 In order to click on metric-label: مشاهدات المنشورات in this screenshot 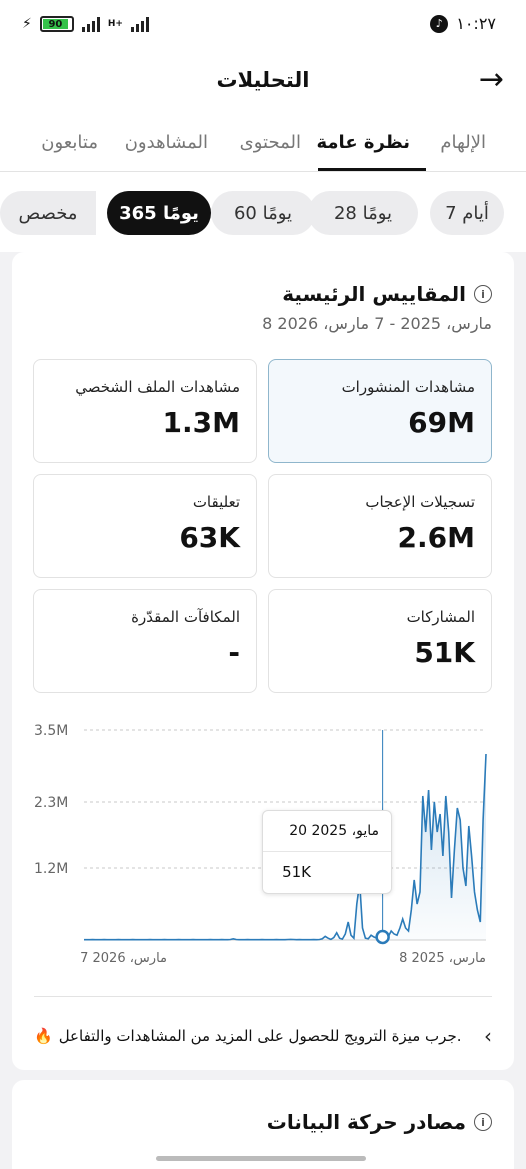, I will do `click(408, 387)`.